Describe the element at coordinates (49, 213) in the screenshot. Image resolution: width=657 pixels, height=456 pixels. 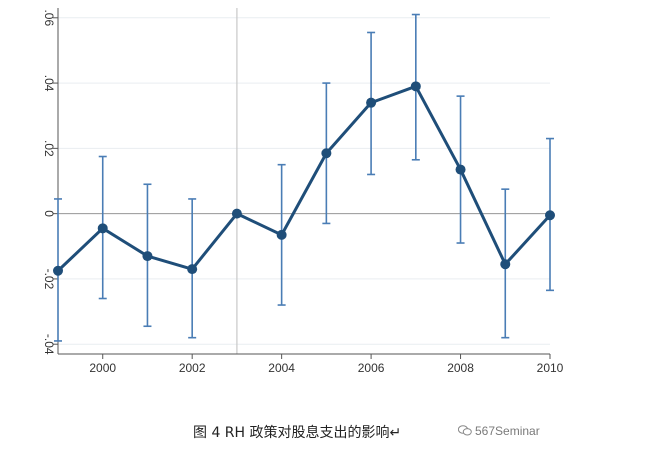
I see `y-tick-label: 0` at that location.